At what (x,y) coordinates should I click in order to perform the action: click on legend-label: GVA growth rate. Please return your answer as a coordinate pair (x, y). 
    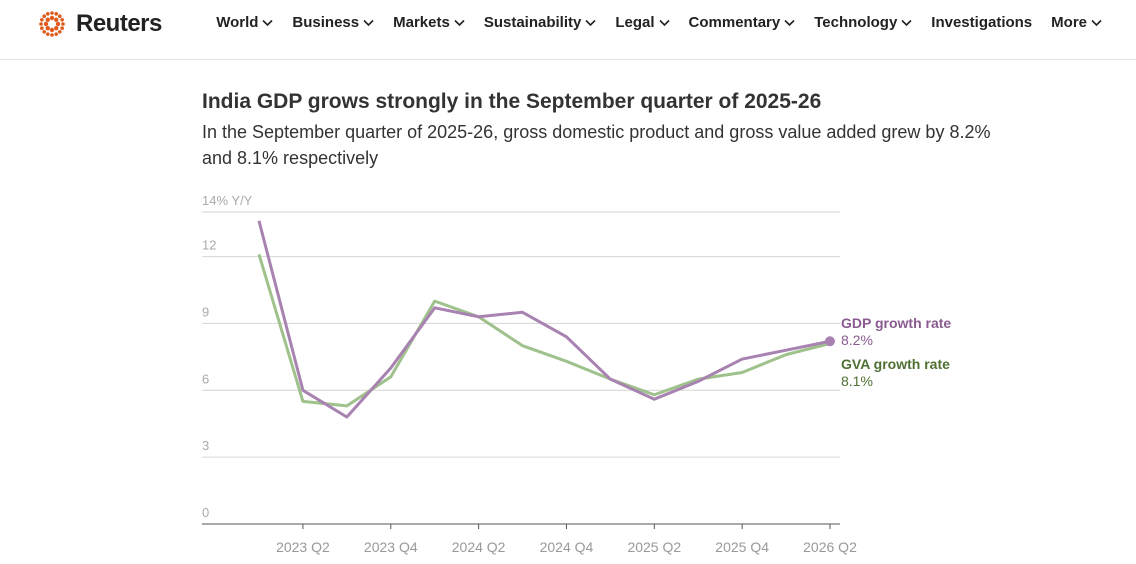
    Looking at the image, I should click on (895, 364).